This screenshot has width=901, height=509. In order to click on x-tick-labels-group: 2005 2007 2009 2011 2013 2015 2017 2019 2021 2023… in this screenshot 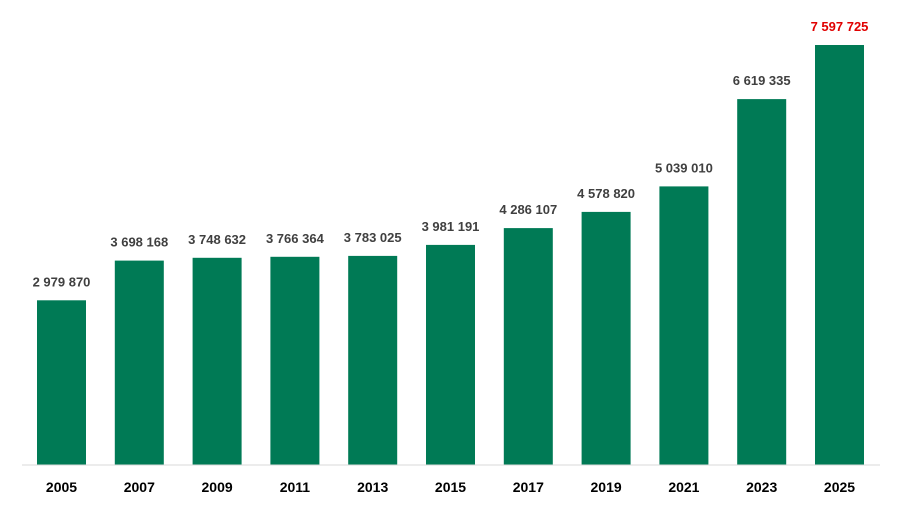, I will do `click(450, 487)`.